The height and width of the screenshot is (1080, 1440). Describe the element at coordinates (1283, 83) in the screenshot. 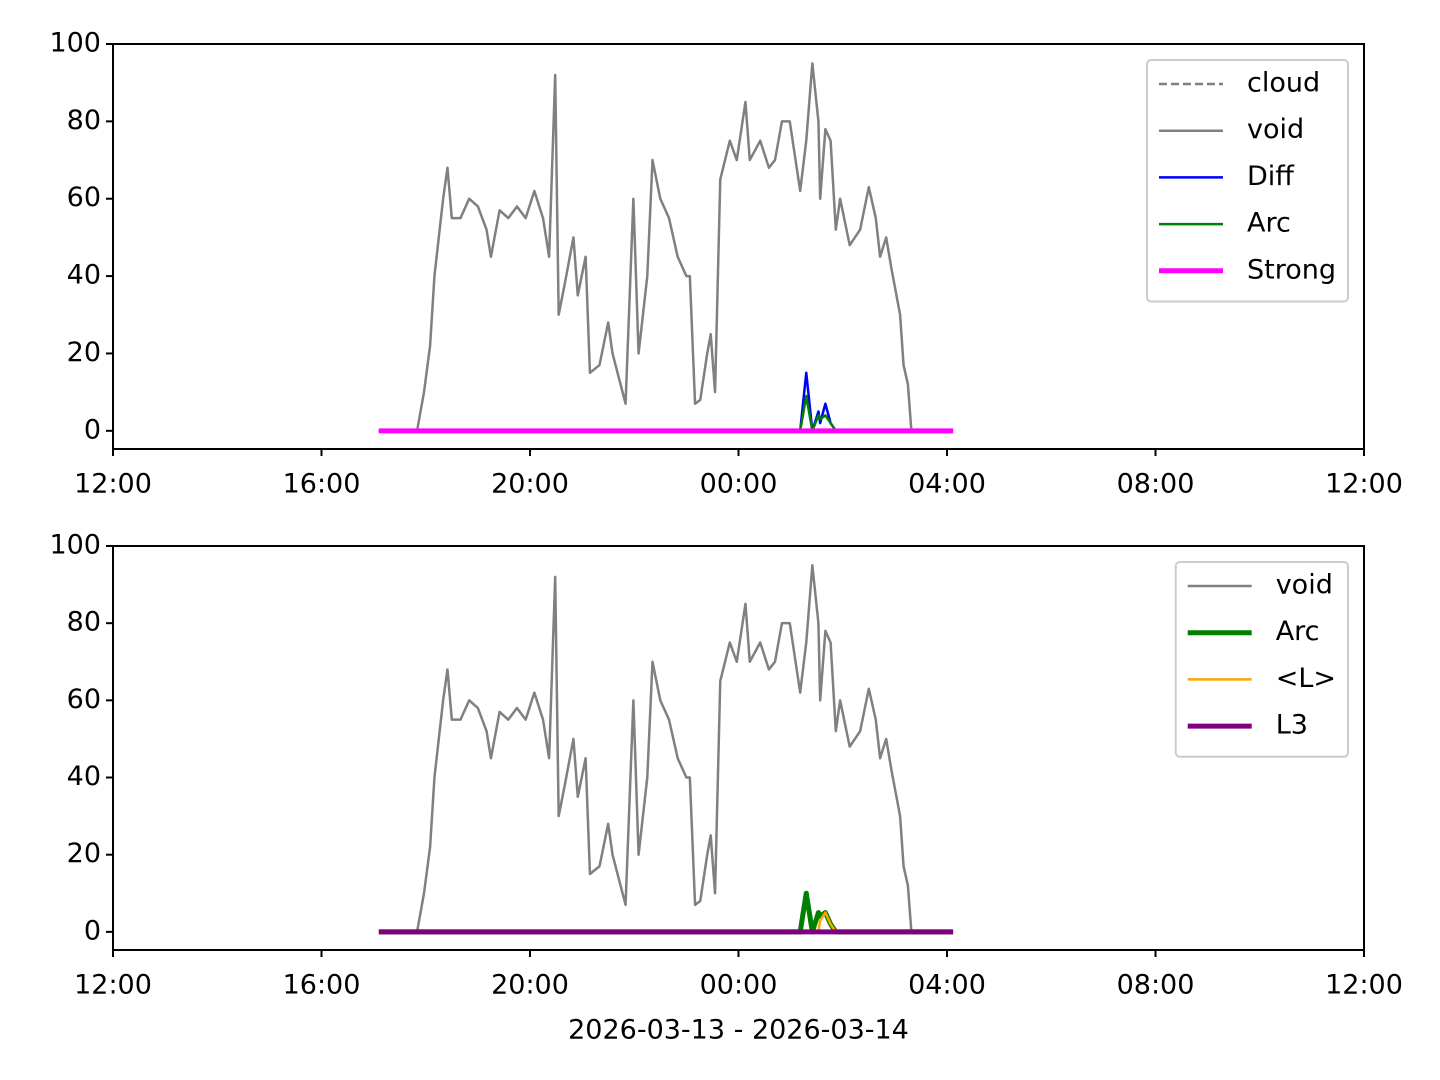

I see `legend-label: cloud` at that location.